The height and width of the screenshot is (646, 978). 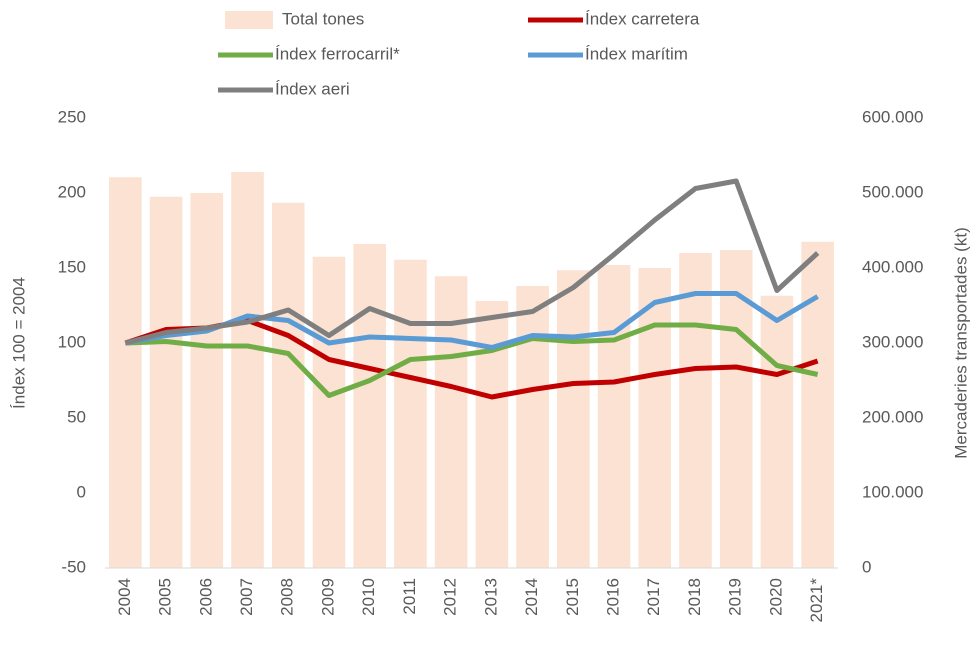 What do you see at coordinates (287, 597) in the screenshot?
I see `x-tick-label: 2008` at bounding box center [287, 597].